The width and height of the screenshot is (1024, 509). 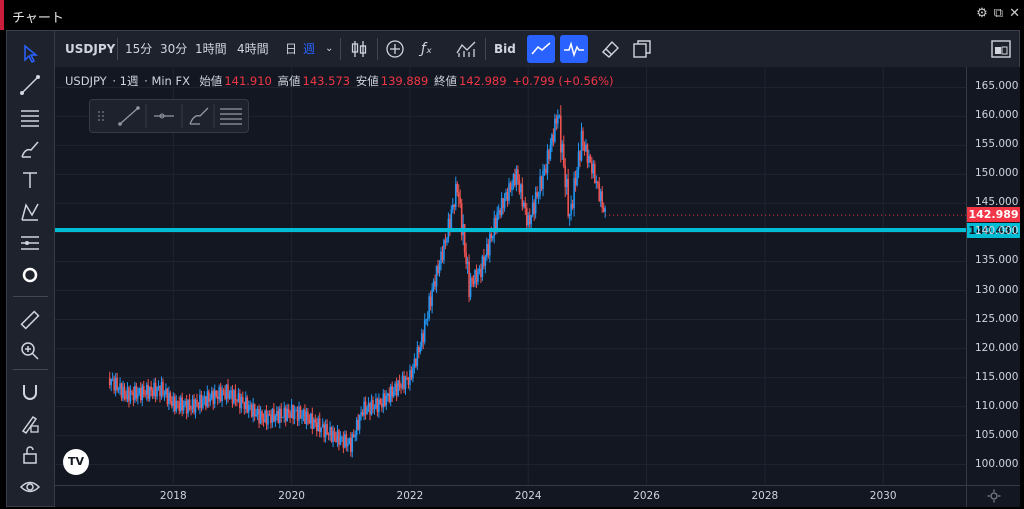 What do you see at coordinates (610, 49) in the screenshot?
I see `eraser-icon` at bounding box center [610, 49].